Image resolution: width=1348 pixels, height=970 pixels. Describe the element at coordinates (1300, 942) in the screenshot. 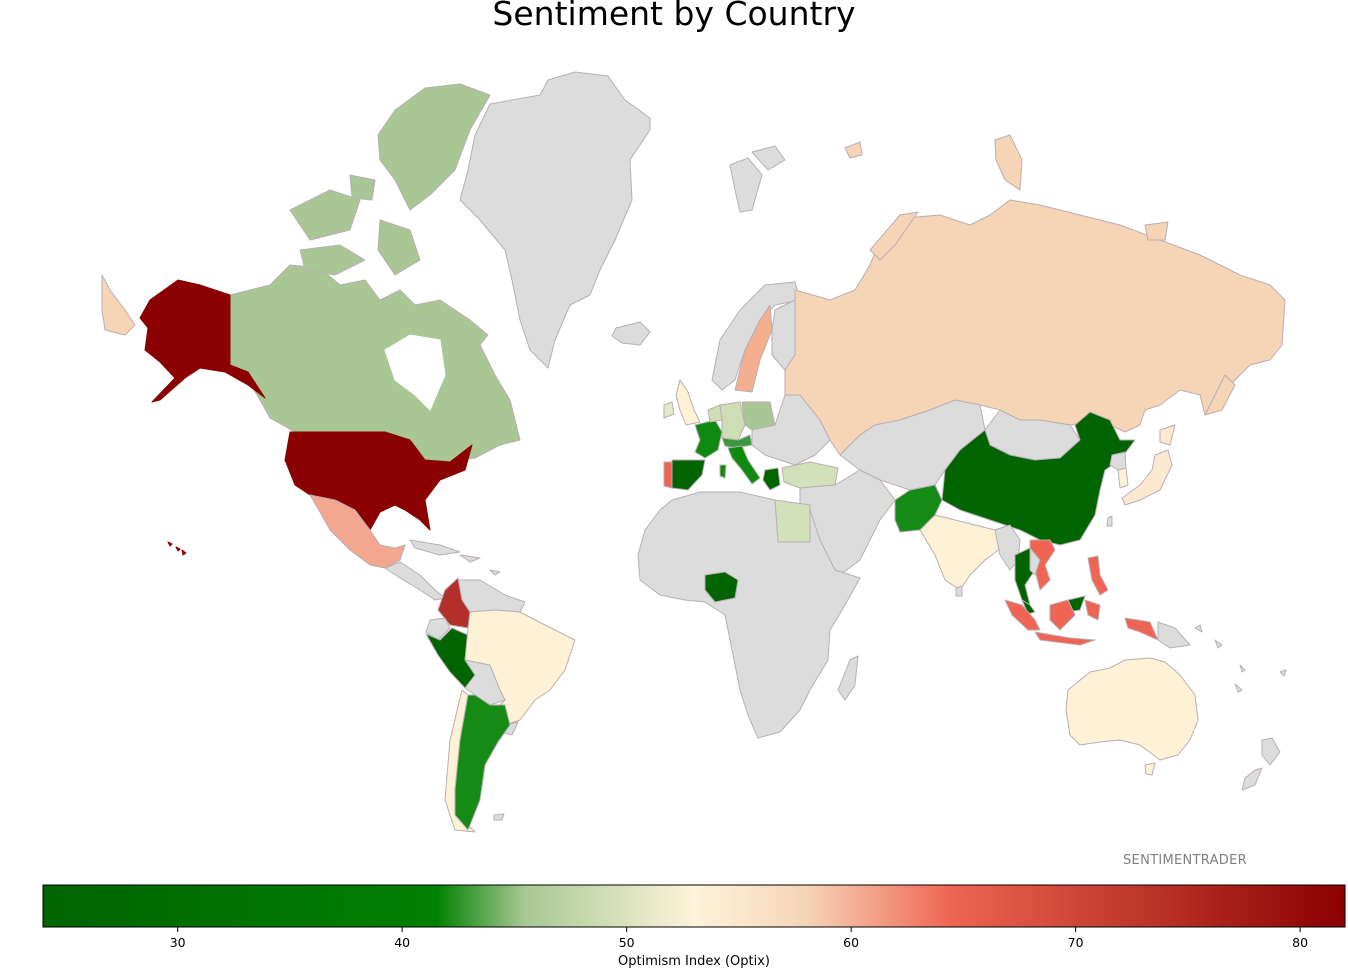

I see `colorbar-tick-label-80: 80` at that location.